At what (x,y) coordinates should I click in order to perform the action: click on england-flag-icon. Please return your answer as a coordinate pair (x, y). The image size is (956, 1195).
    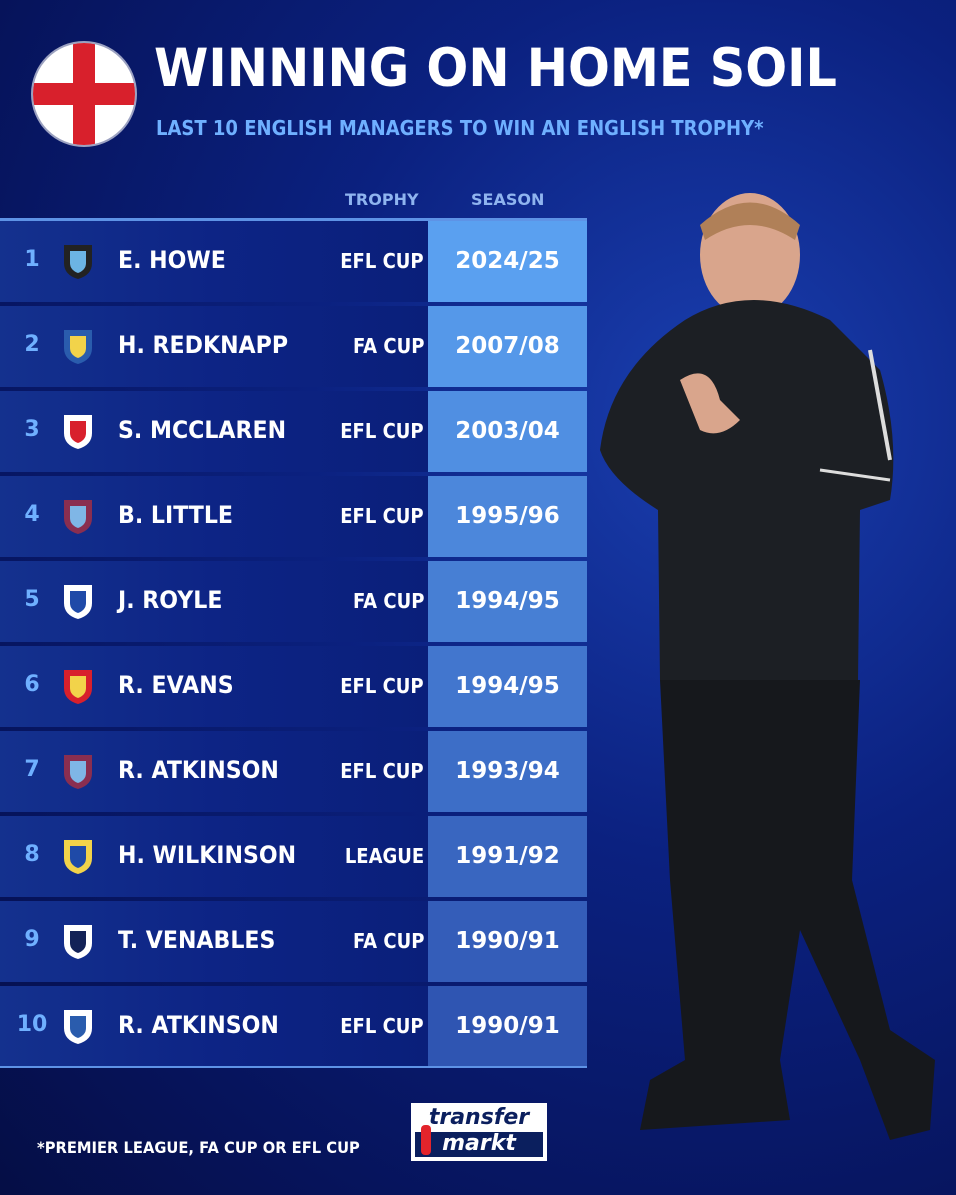
    Looking at the image, I should click on (84, 94).